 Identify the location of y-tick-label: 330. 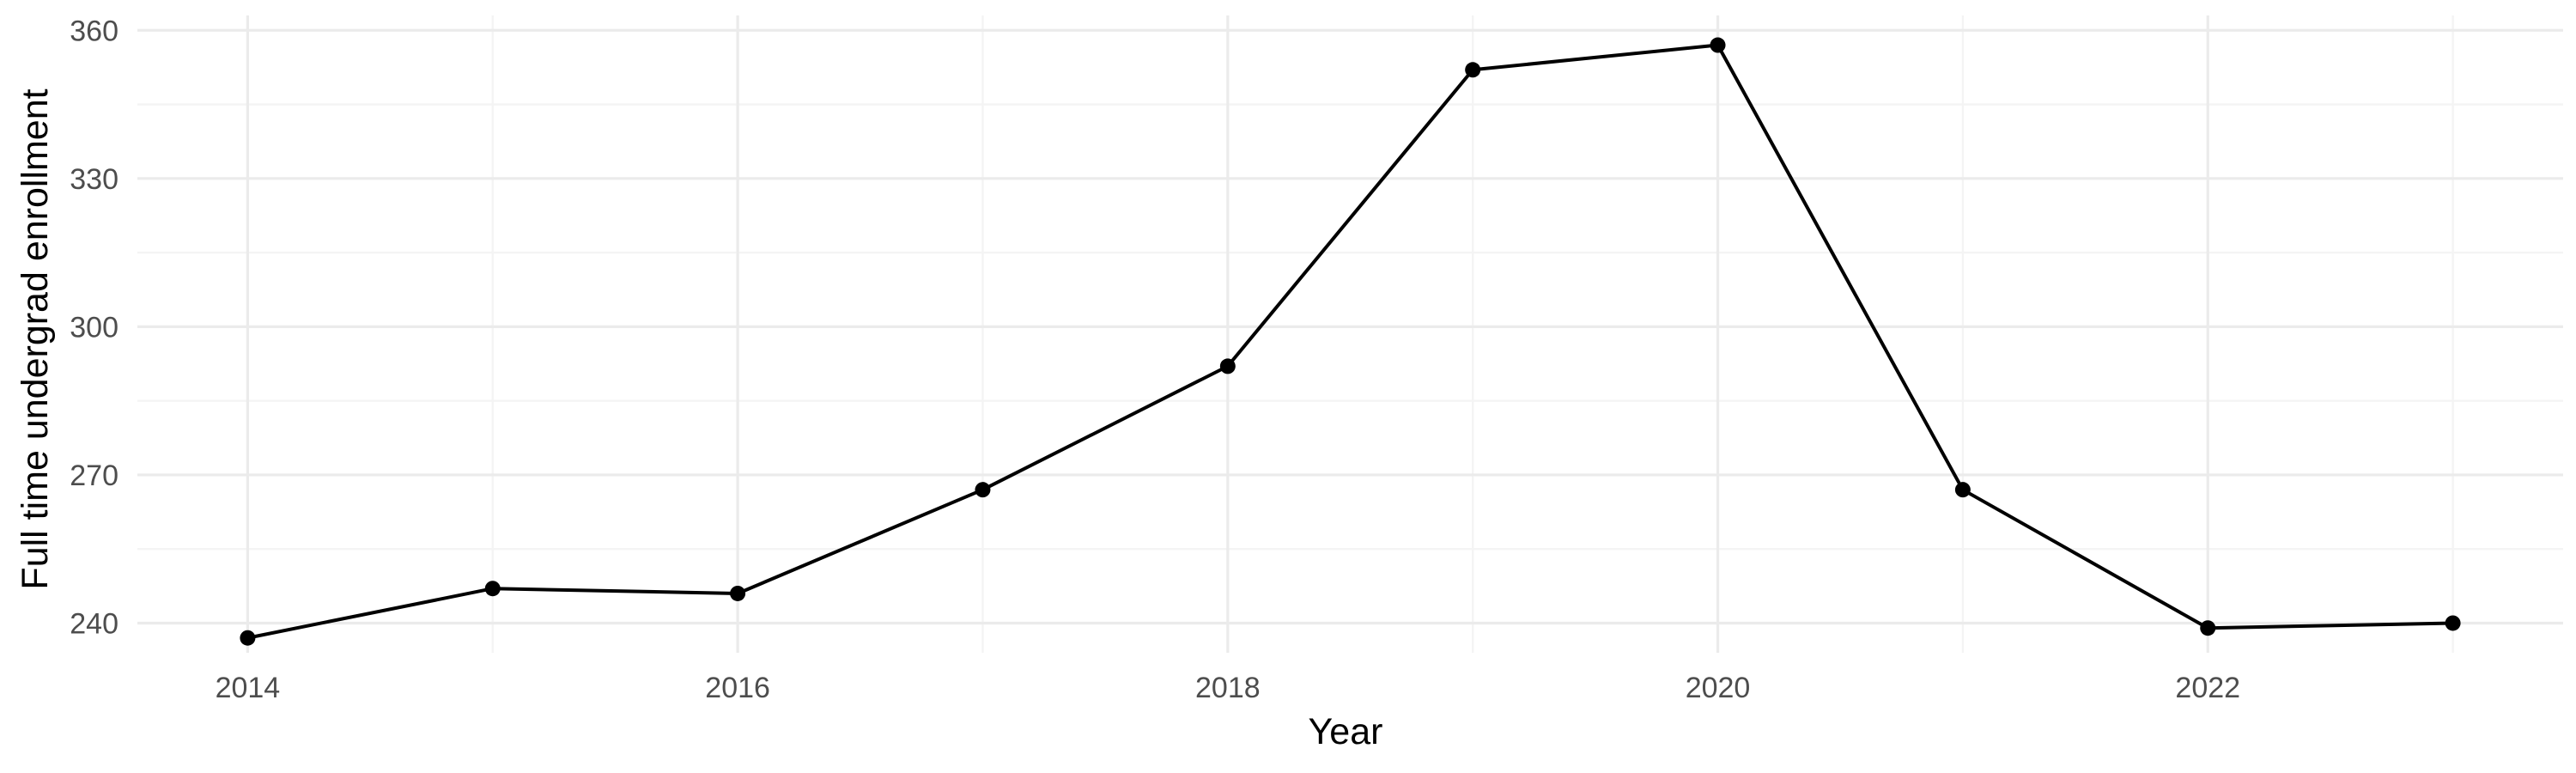
(94, 179).